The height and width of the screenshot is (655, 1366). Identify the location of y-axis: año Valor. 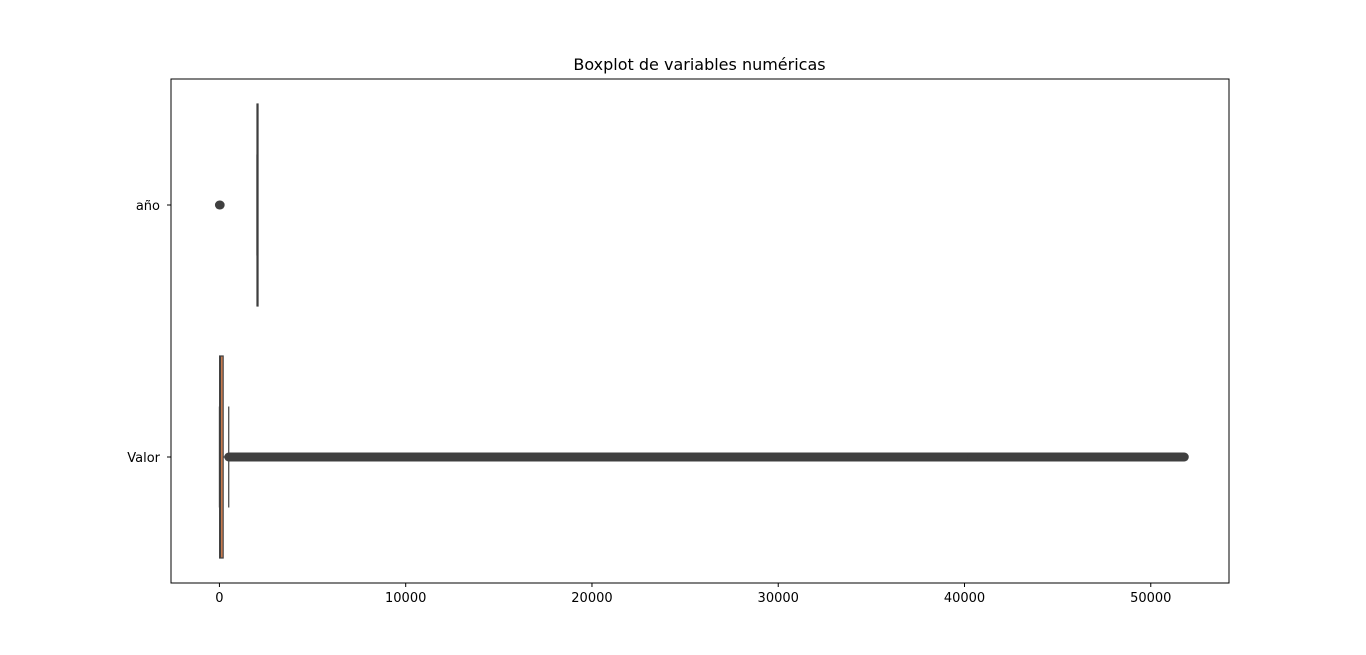
(149, 332).